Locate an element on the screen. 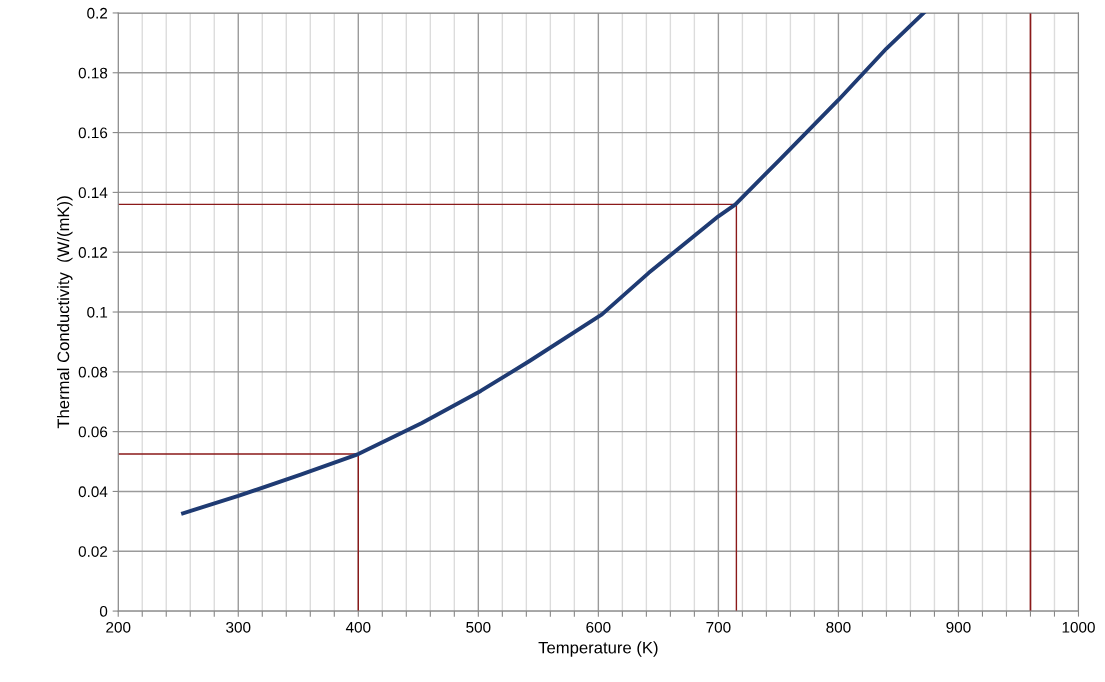 Image resolution: width=1105 pixels, height=682 pixels. y-tick-label: 0.18 is located at coordinates (93, 73).